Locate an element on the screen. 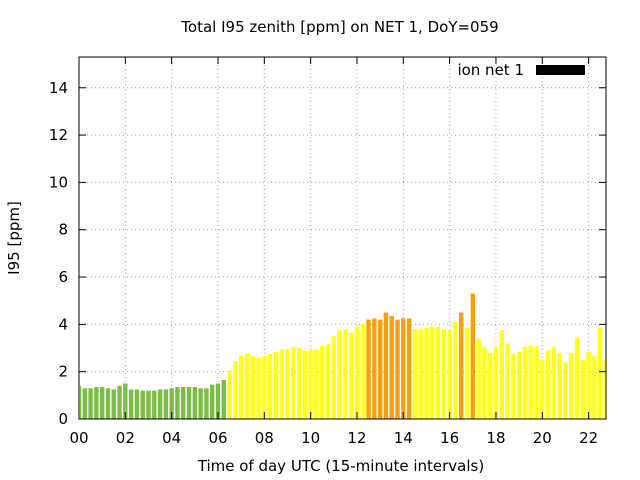  legend: ion net 1 is located at coordinates (521, 70).